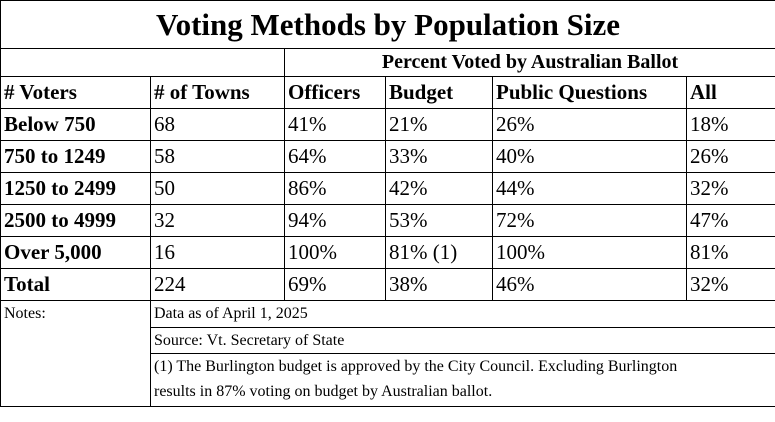  Describe the element at coordinates (217, 124) in the screenshot. I see `towns-cell: 68` at that location.